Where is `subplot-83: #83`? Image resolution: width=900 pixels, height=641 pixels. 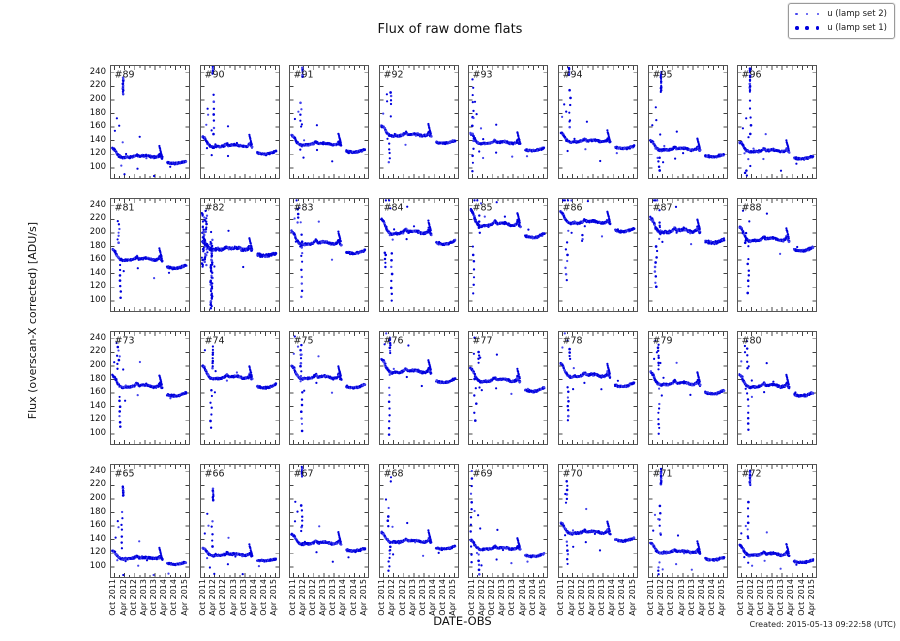 subplot-83: #83 is located at coordinates (329, 255).